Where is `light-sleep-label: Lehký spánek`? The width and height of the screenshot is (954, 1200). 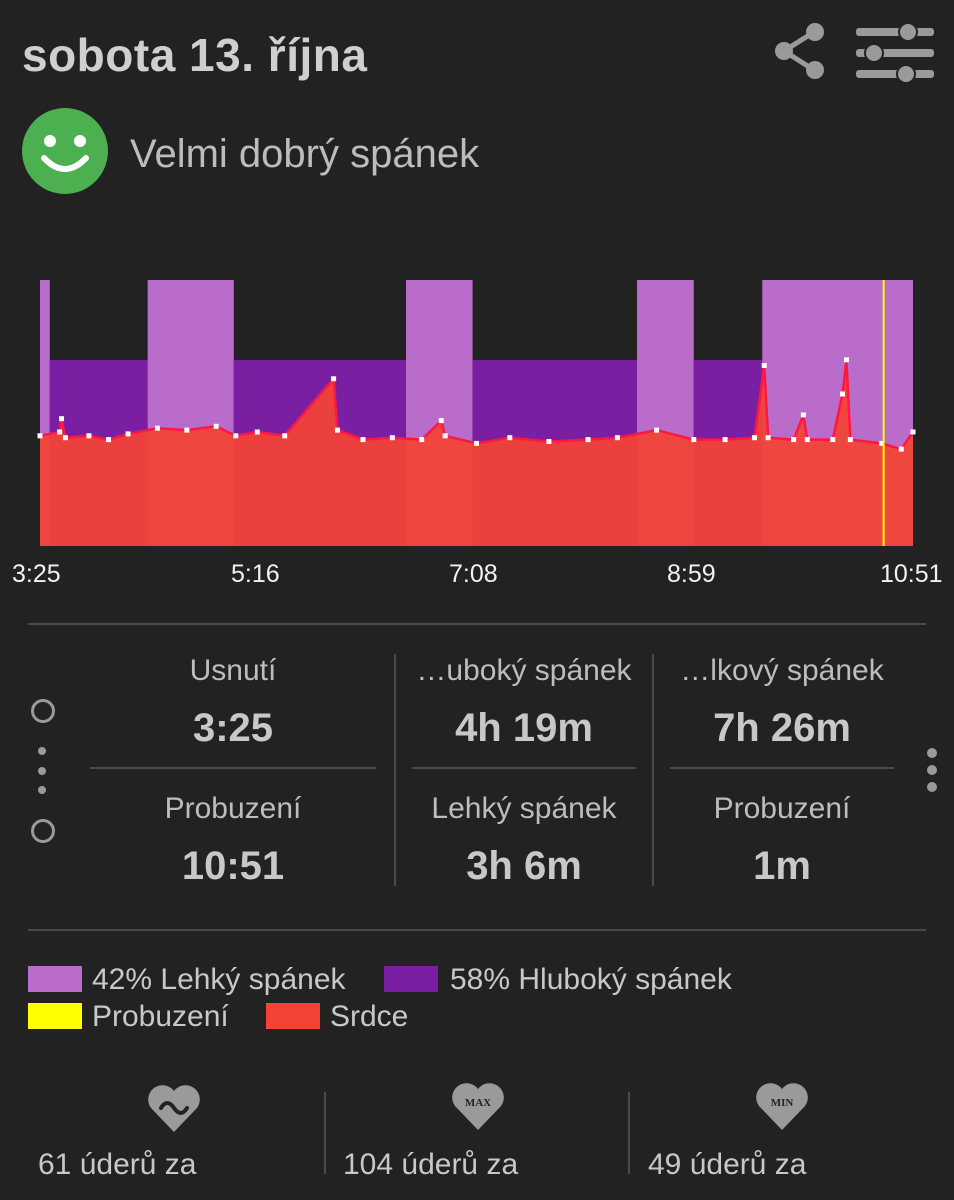 light-sleep-label: Lehký spánek is located at coordinates (524, 808).